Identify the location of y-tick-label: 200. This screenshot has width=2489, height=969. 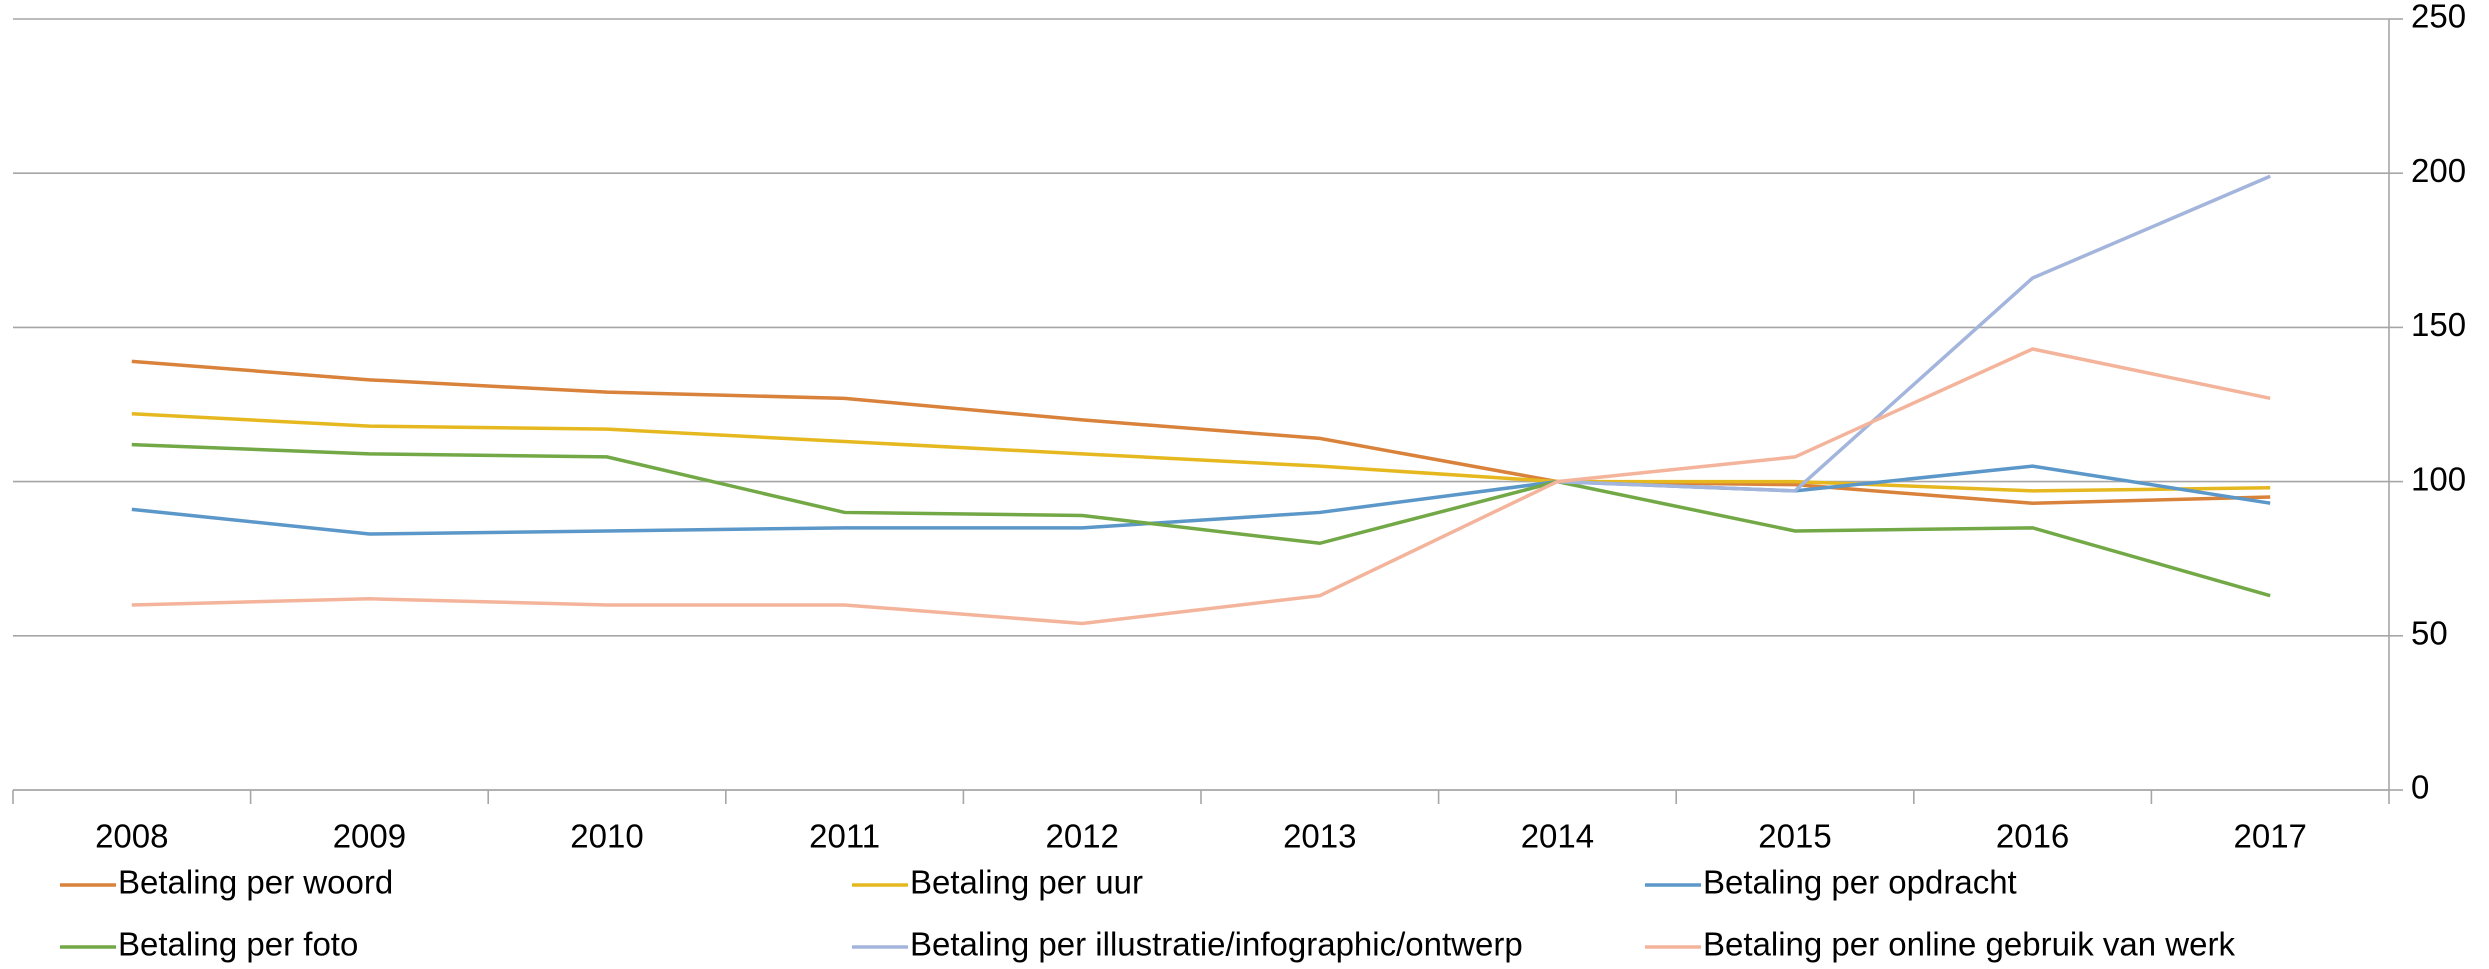
(2438, 170).